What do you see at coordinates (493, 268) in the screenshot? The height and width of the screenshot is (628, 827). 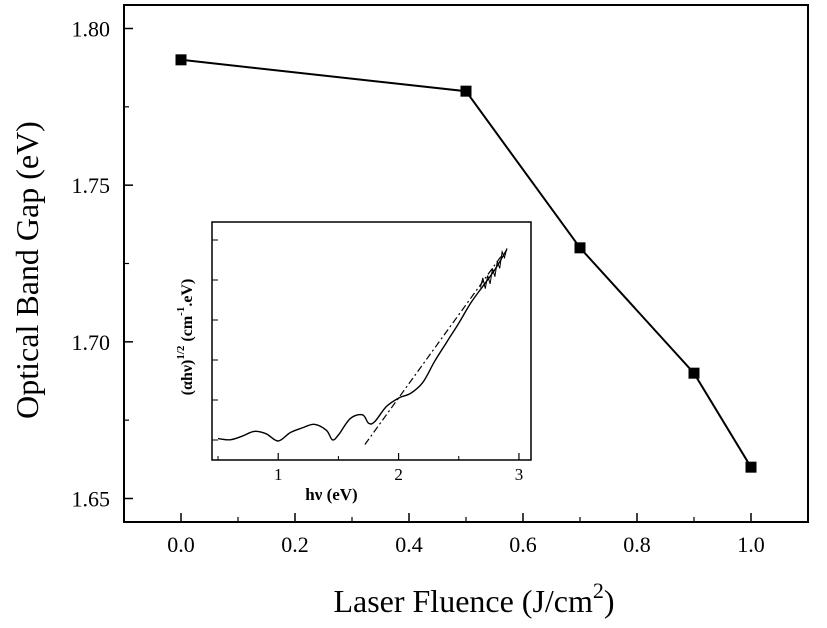 I see `inset-spectrum-noise` at bounding box center [493, 268].